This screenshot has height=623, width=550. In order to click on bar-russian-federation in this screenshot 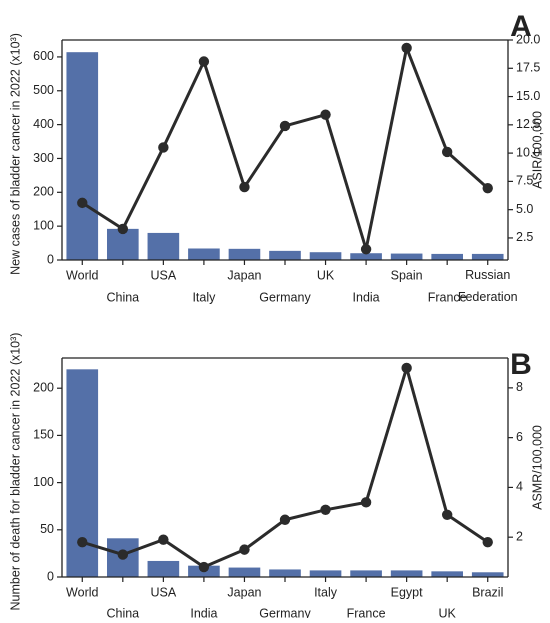, I will do `click(487, 256)`.